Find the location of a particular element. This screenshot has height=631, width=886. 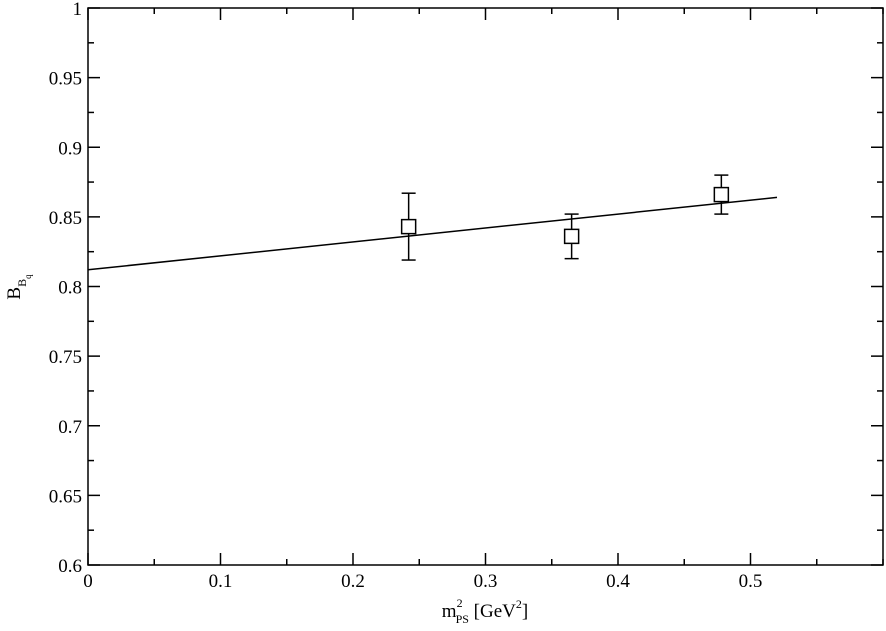

y-axis-title-main: B is located at coordinates (14, 293).